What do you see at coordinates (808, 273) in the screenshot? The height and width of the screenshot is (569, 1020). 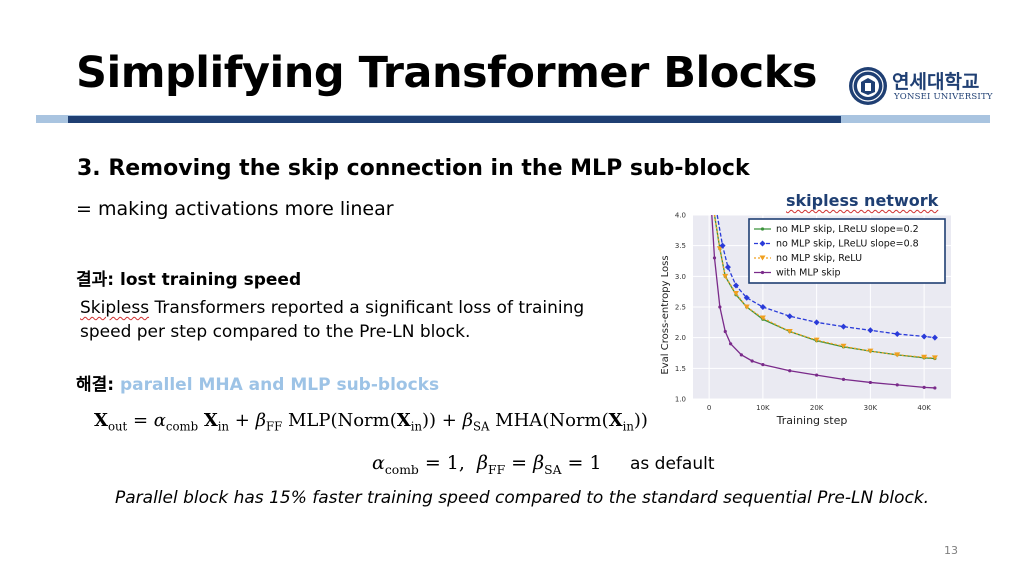 I see `legend-label: with MLP skip` at bounding box center [808, 273].